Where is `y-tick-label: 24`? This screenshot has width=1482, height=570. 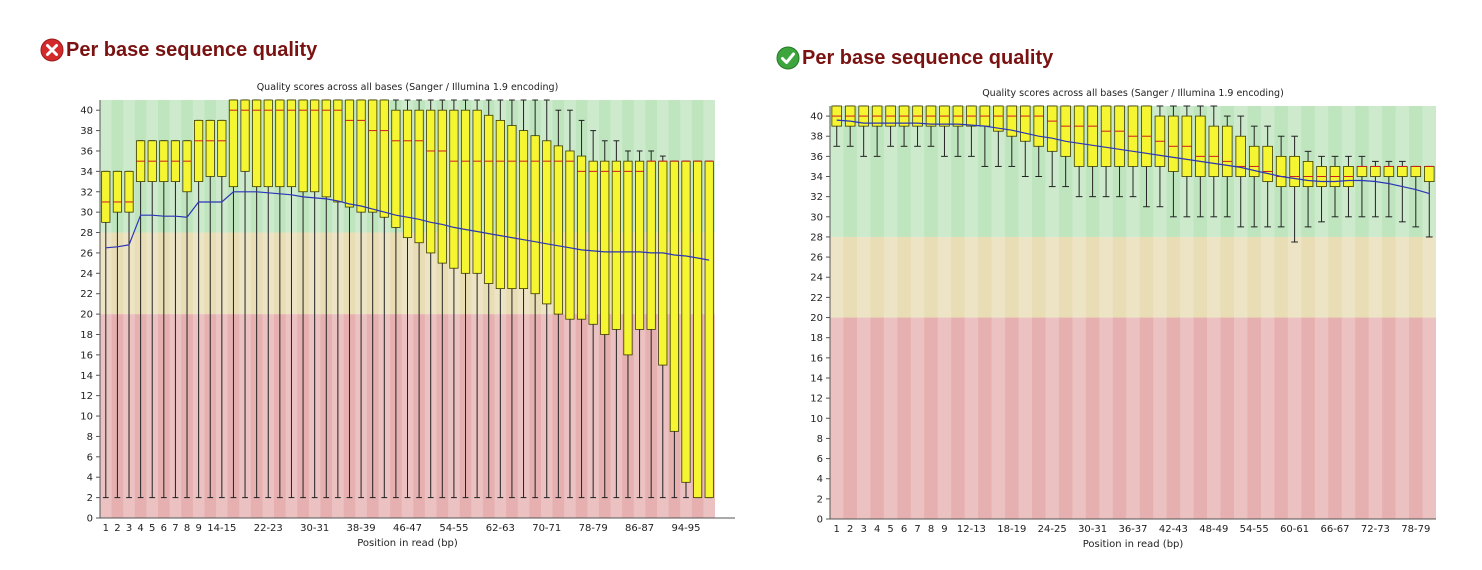
y-tick-label: 24 is located at coordinates (86, 274).